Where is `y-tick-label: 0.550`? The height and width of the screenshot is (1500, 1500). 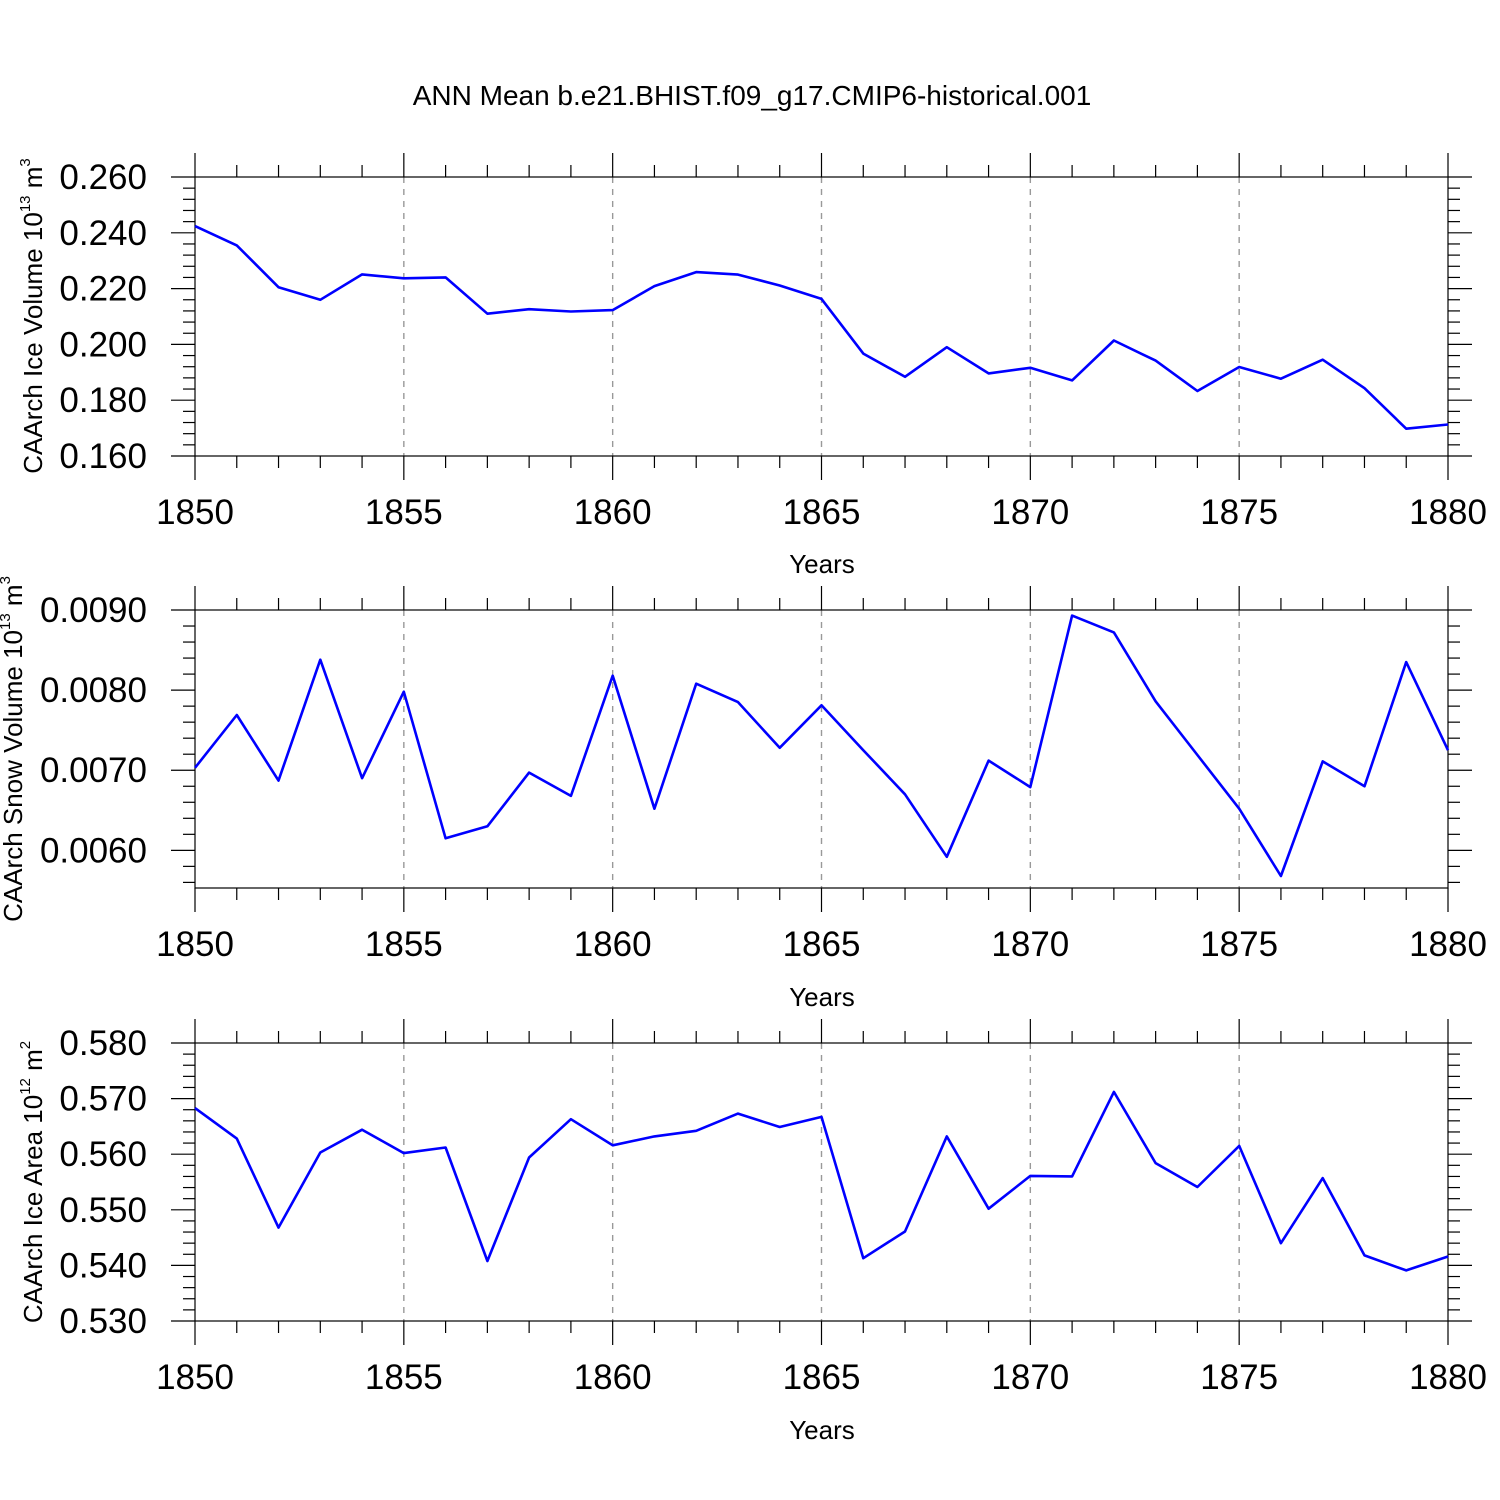
y-tick-label: 0.550 is located at coordinates (103, 1210).